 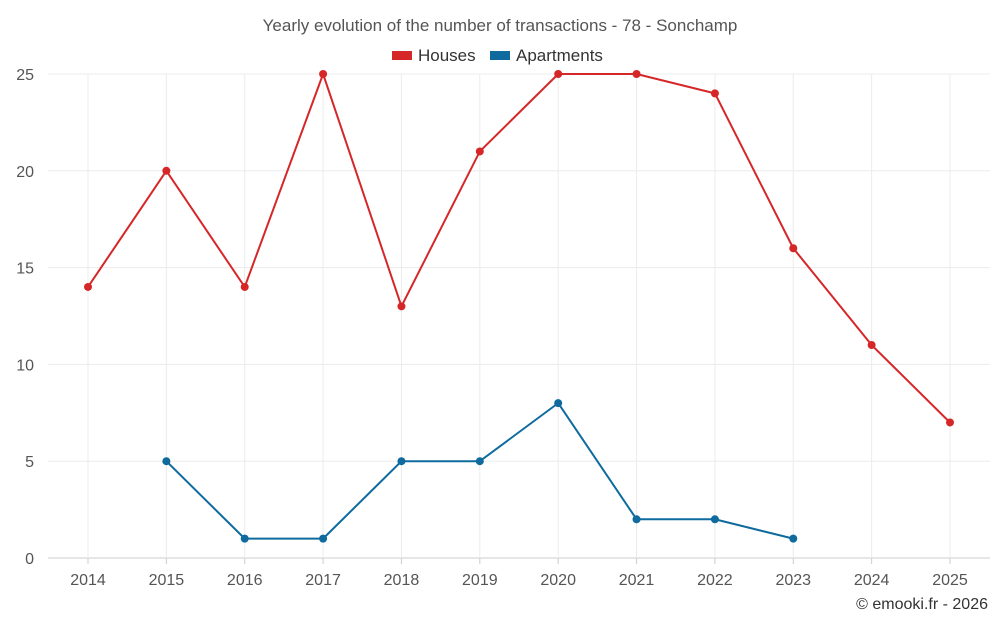 What do you see at coordinates (950, 580) in the screenshot?
I see `x-tick-label: 2025` at bounding box center [950, 580].